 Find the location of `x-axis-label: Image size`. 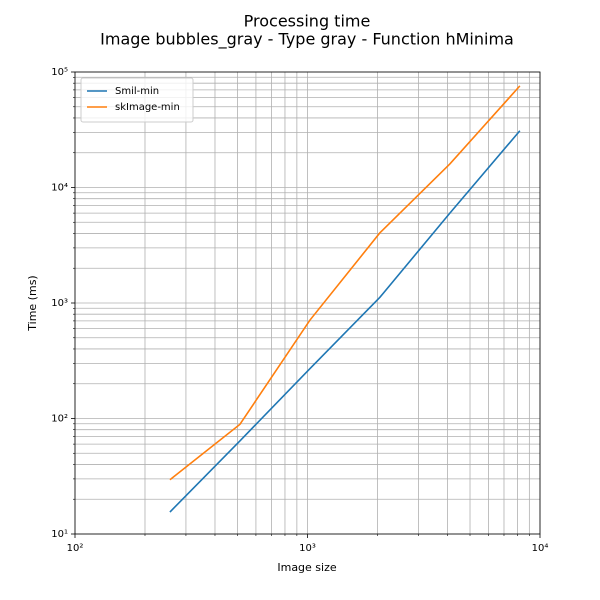

x-axis-label: Image size is located at coordinates (307, 567).